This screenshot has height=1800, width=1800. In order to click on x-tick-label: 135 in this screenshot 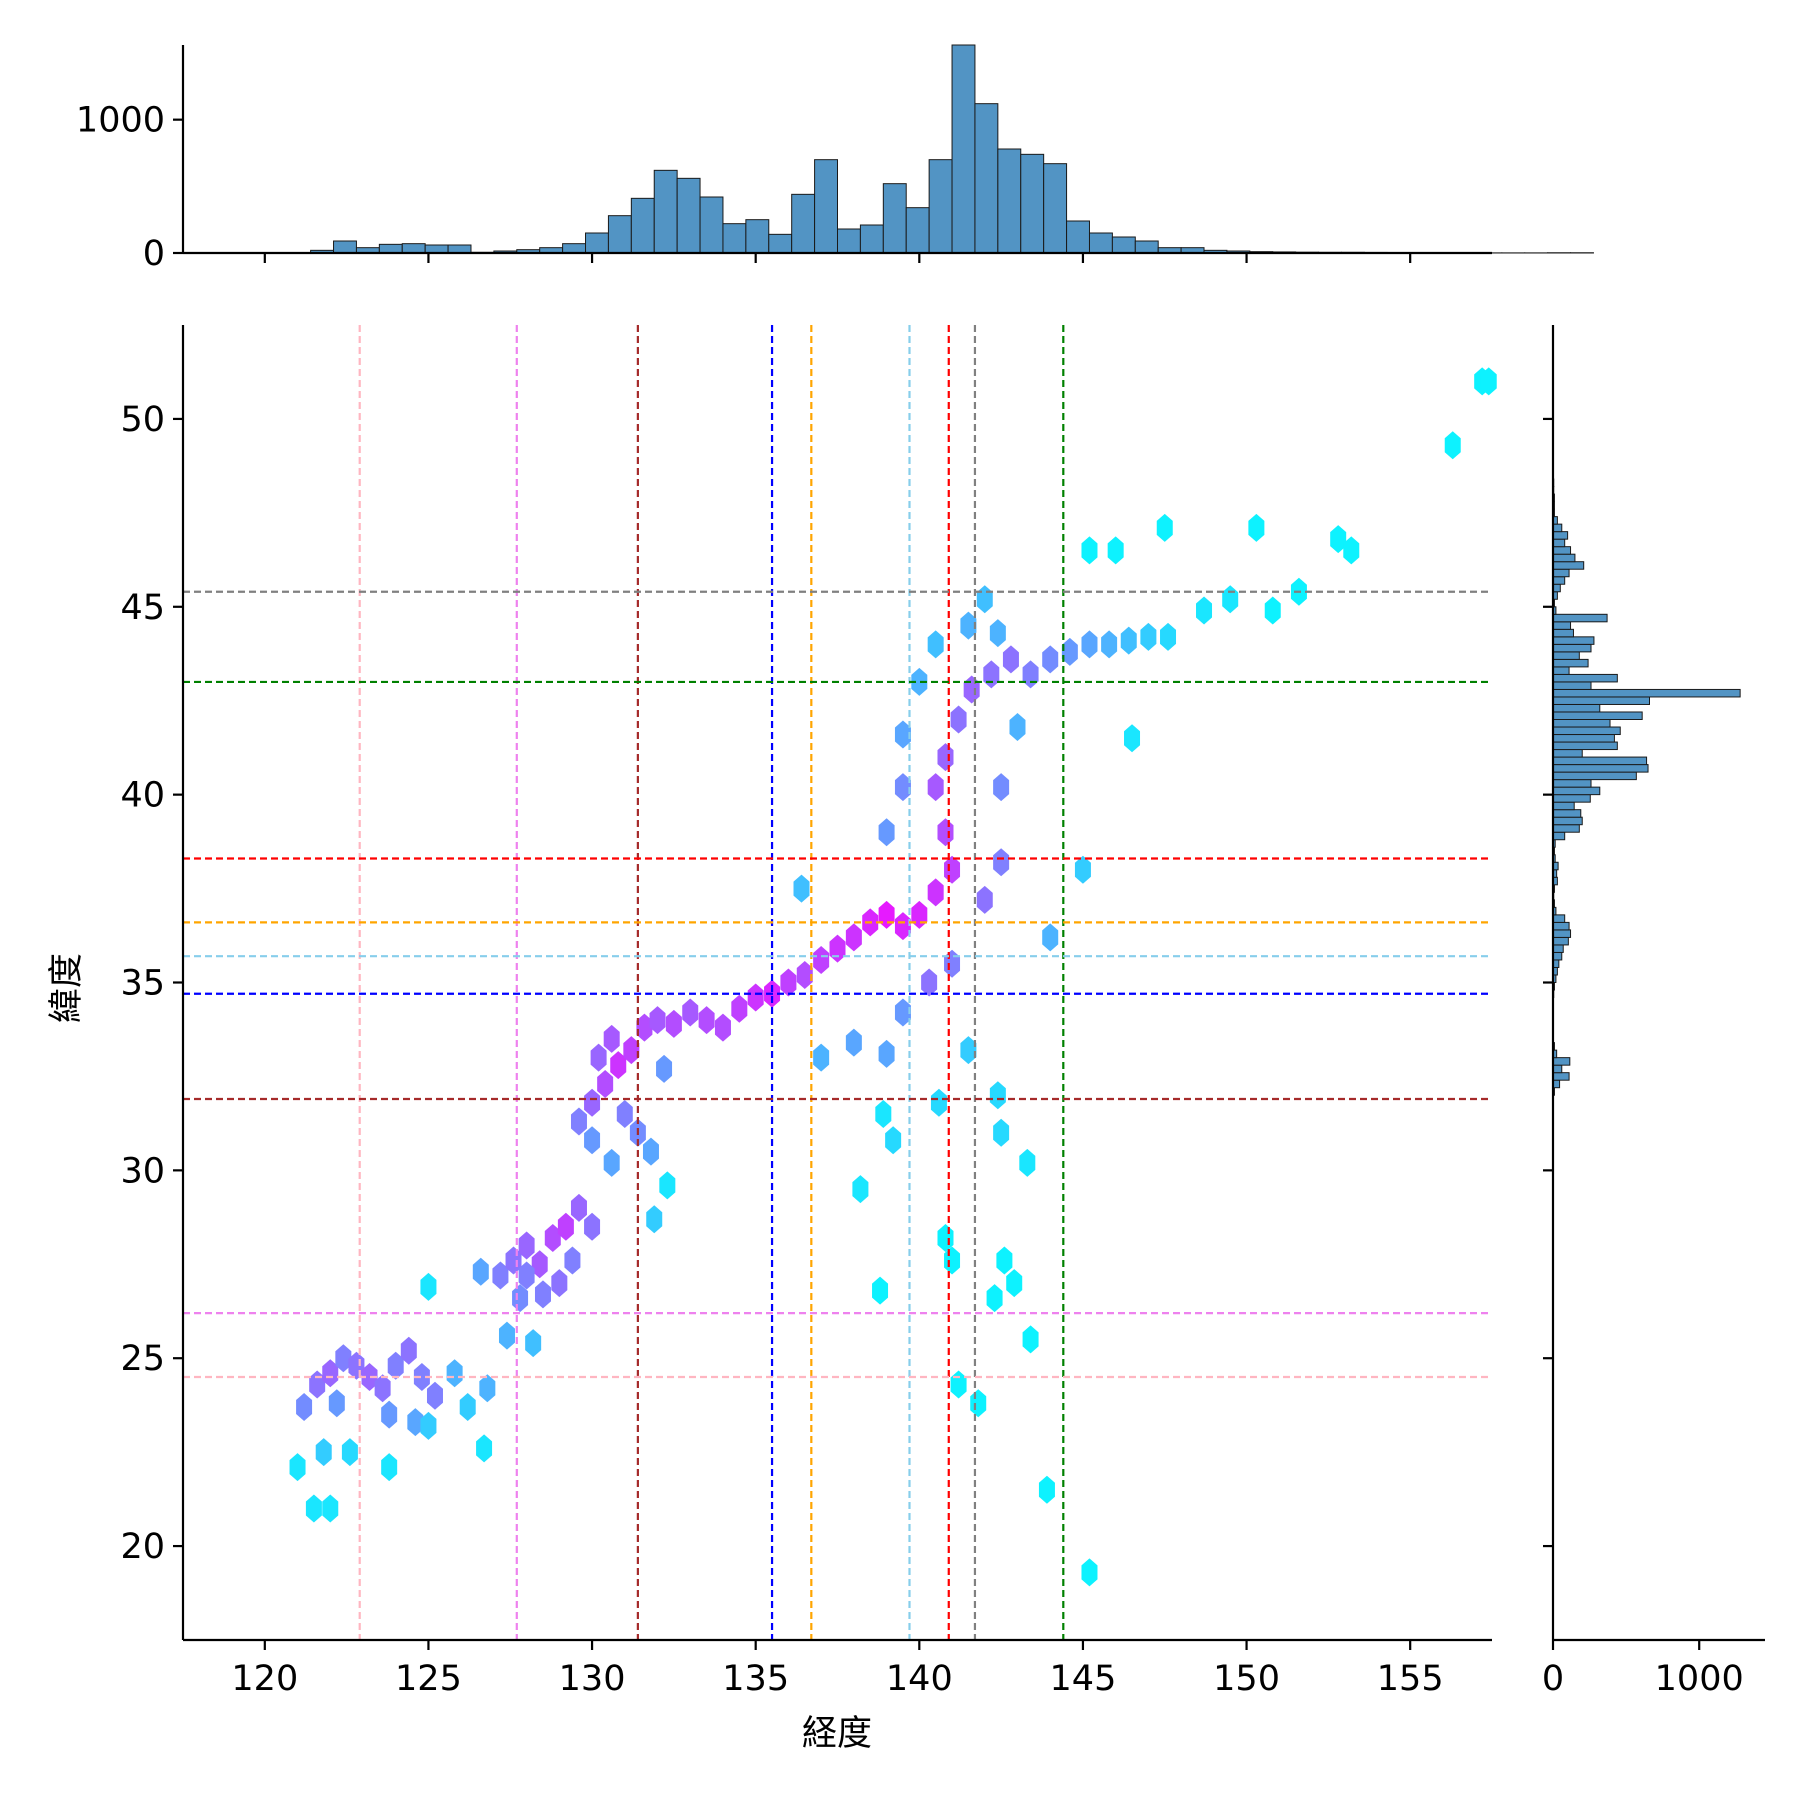, I will do `click(755, 1679)`.